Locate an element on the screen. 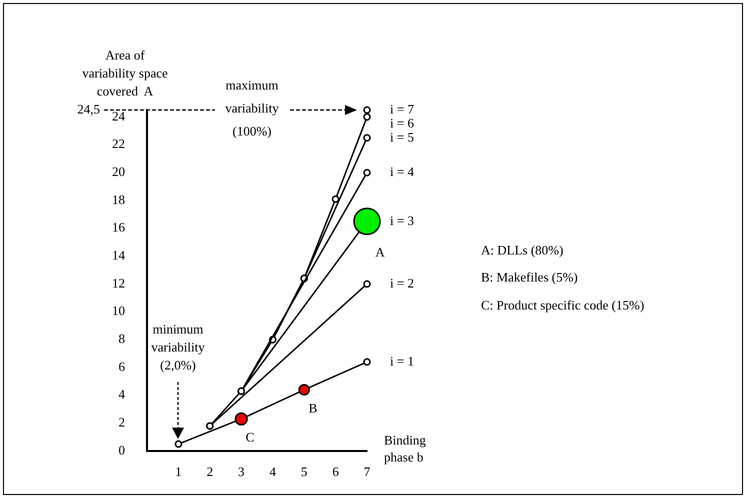 The image size is (750, 500). x-tick-label: 3 is located at coordinates (241, 472).